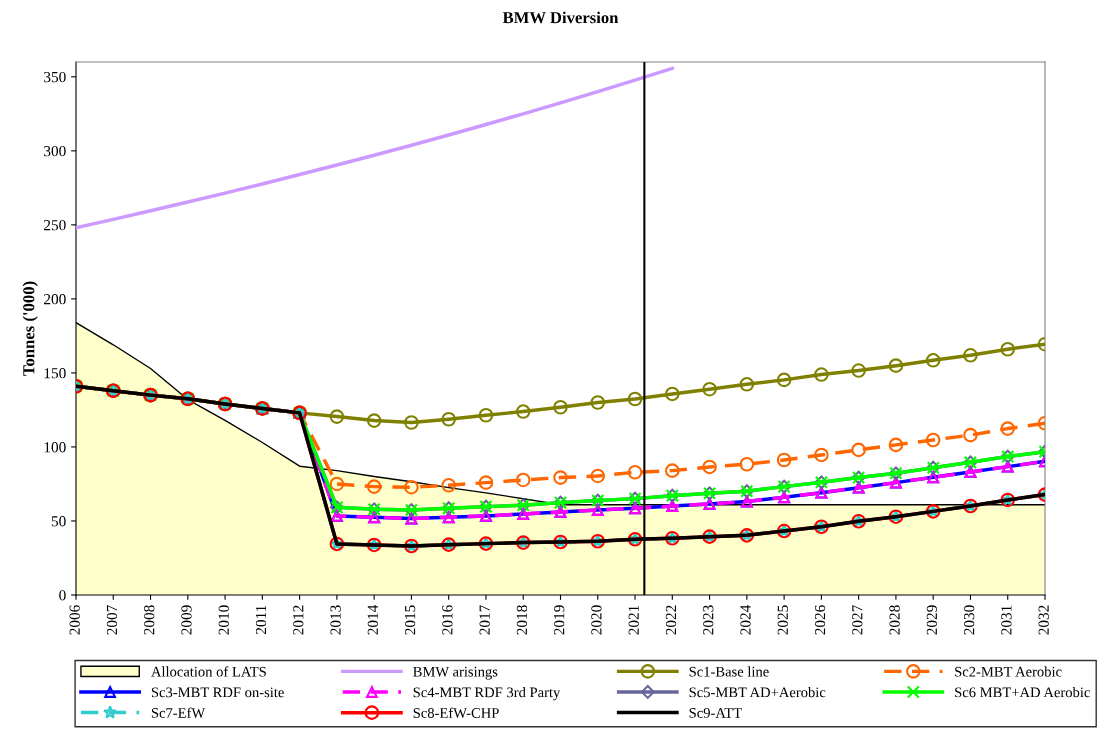  I want to click on y-tick-label: 50, so click(58, 521).